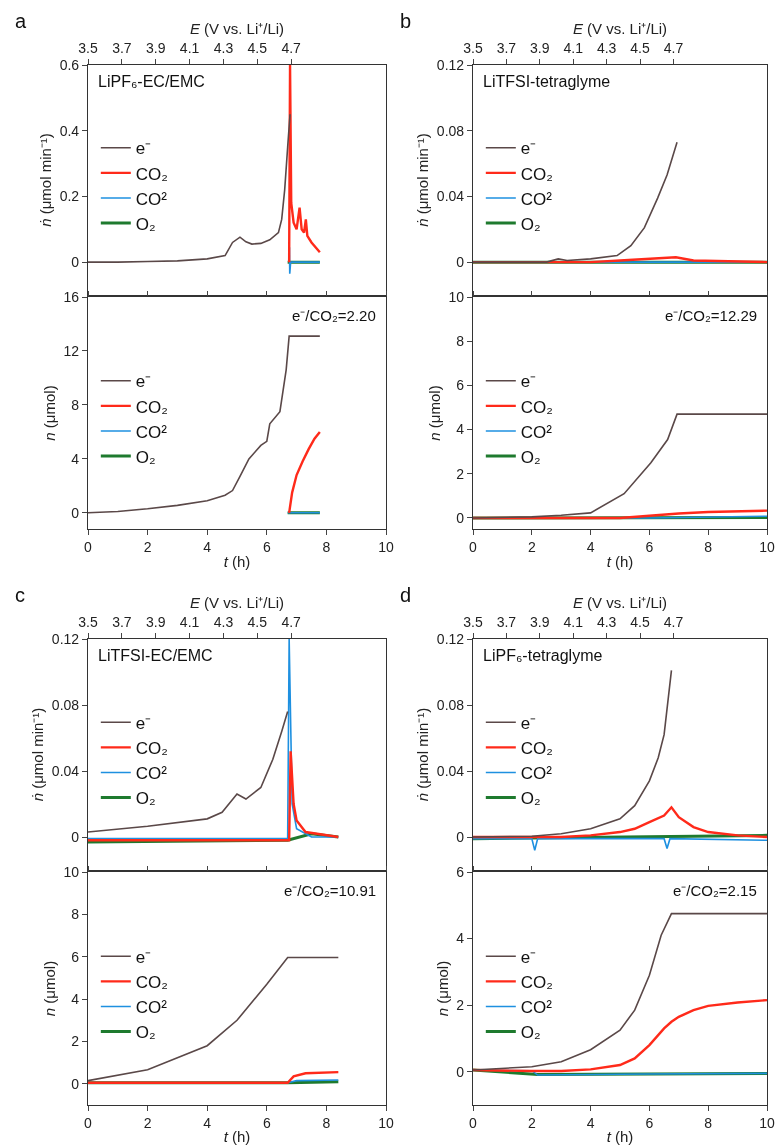 The image size is (782, 1145). I want to click on y-tick-label: 16, so click(71, 296).